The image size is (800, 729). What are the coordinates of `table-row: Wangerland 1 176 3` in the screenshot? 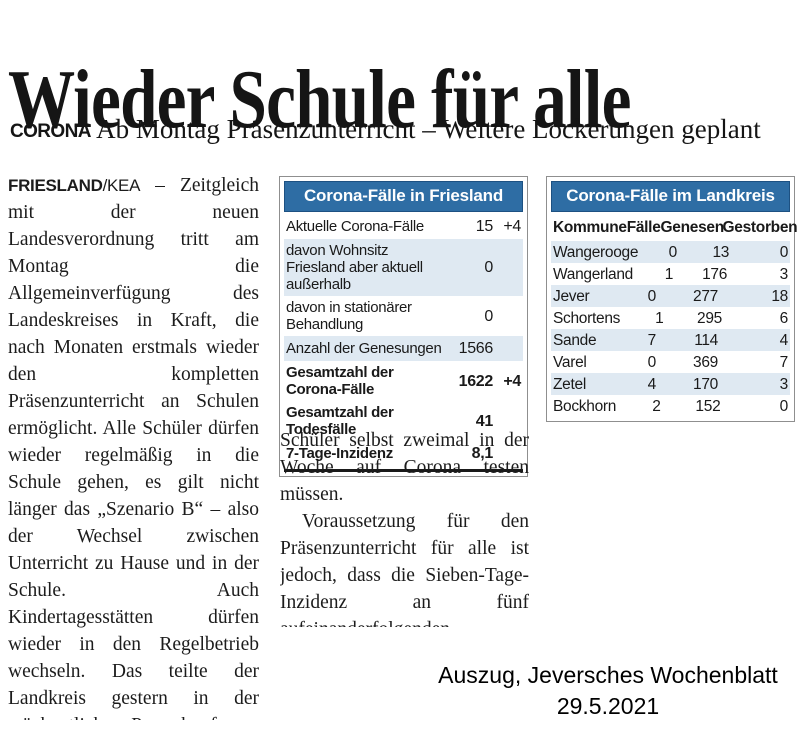 It's located at (670, 274).